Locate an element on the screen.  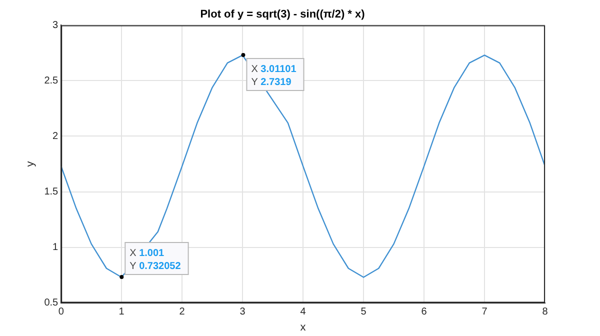
y-tick-label: 0.5 is located at coordinates (51, 303).